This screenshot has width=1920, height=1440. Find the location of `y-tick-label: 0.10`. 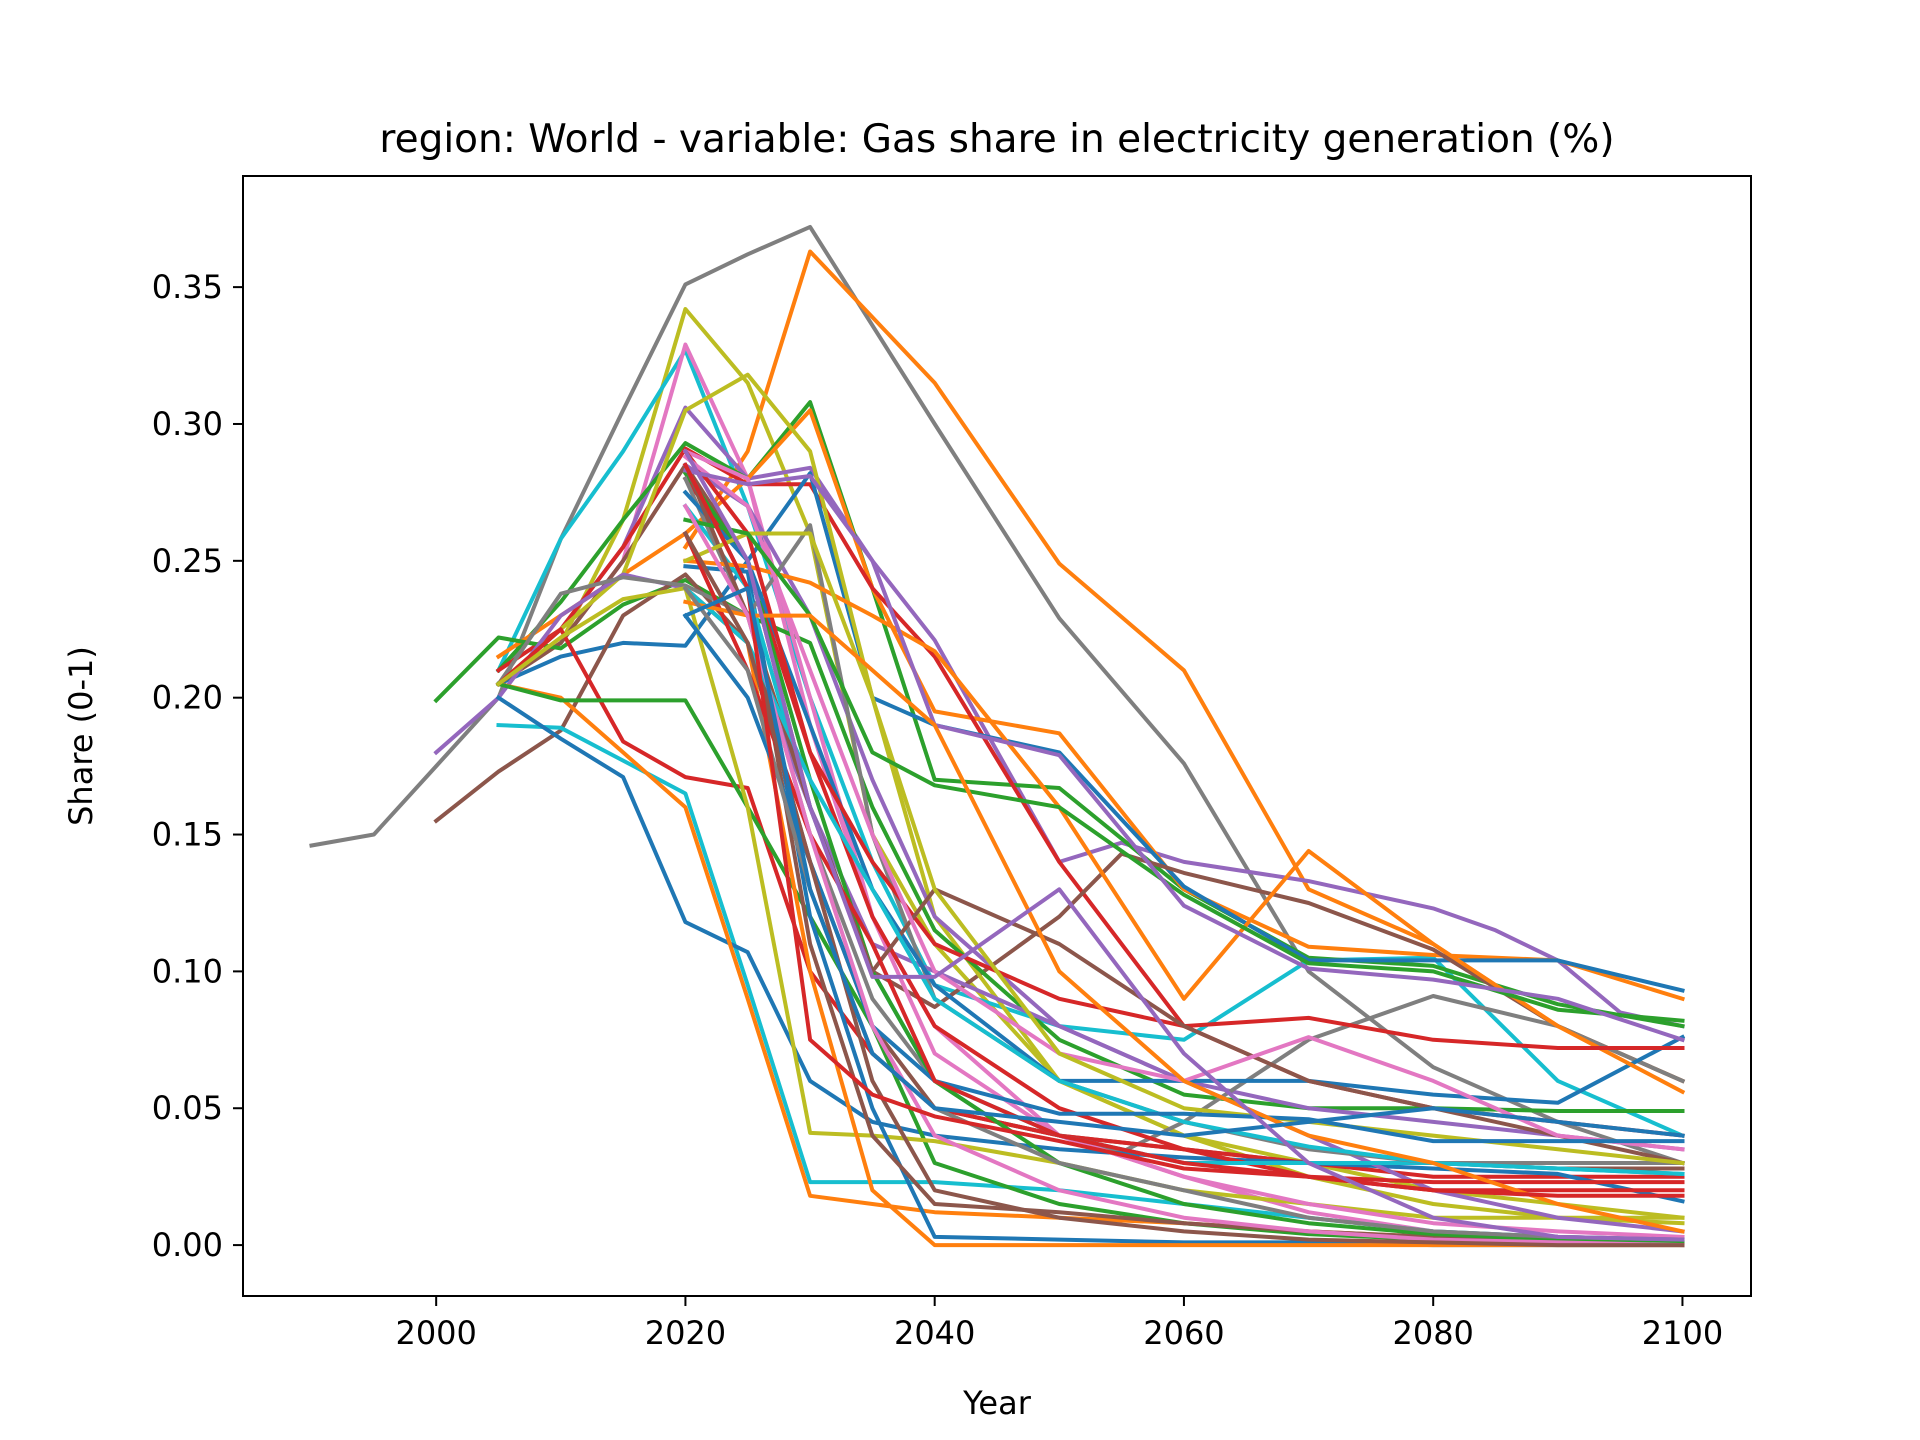

y-tick-label: 0.10 is located at coordinates (187, 971).